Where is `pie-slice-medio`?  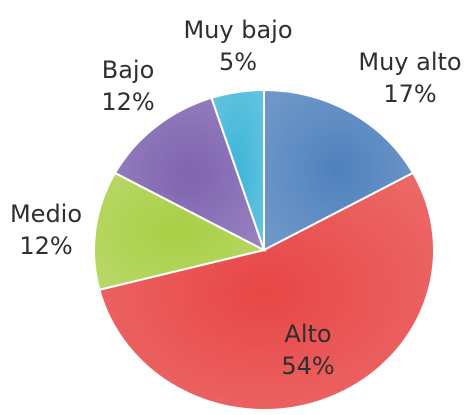
pie-slice-medio is located at coordinates (180, 231).